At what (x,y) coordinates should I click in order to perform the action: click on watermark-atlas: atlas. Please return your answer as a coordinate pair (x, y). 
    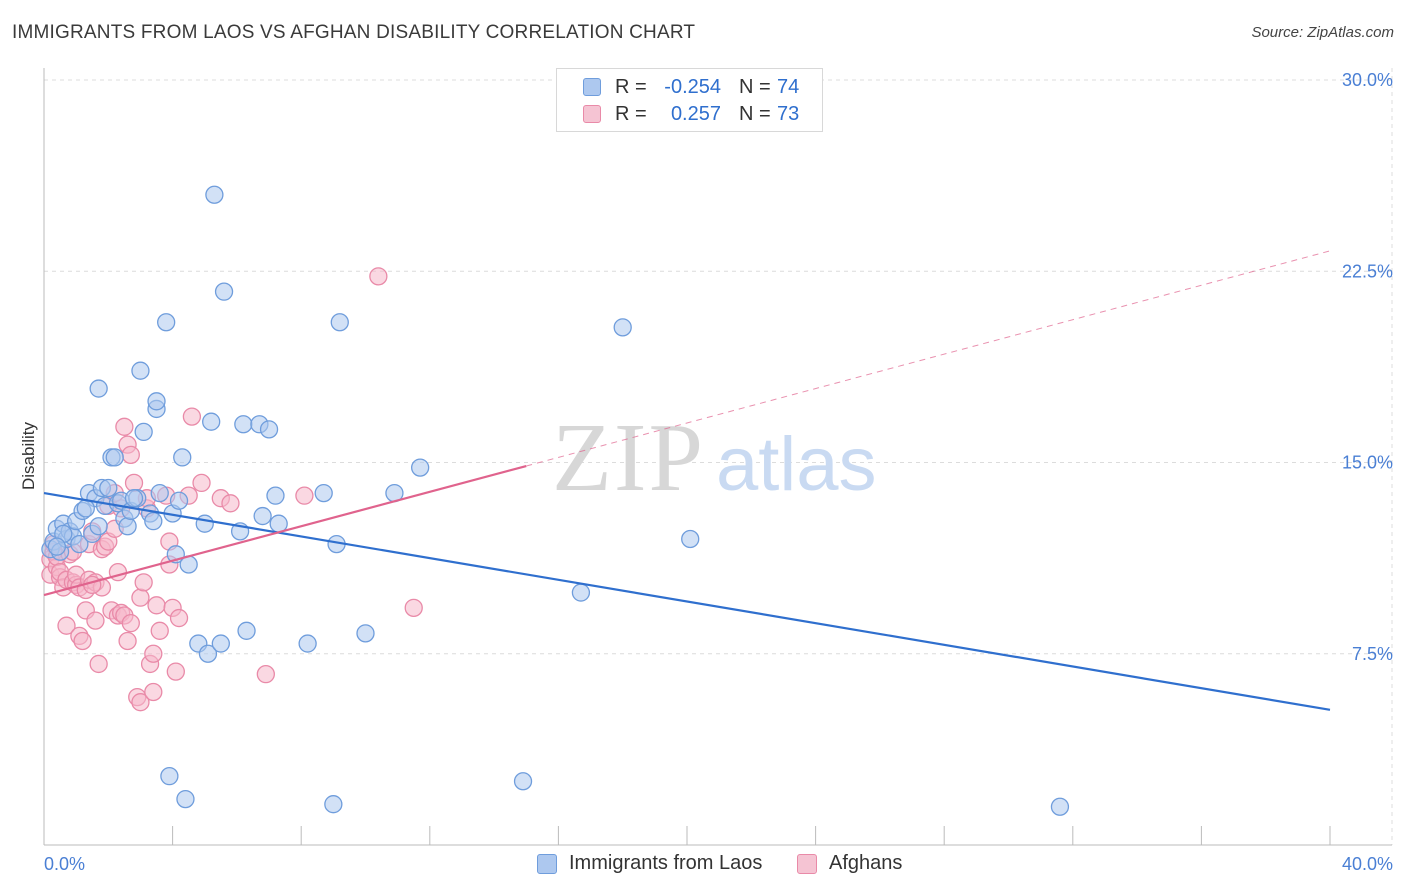
    Looking at the image, I should click on (796, 464).